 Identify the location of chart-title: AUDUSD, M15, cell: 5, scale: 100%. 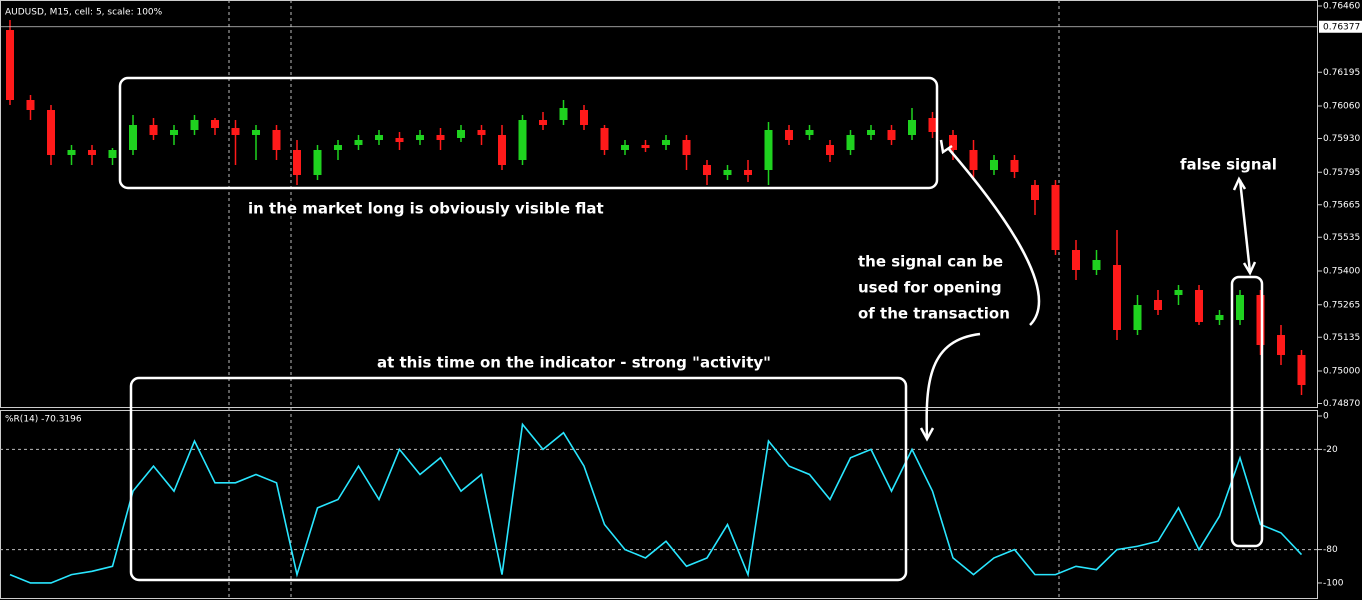
(84, 13).